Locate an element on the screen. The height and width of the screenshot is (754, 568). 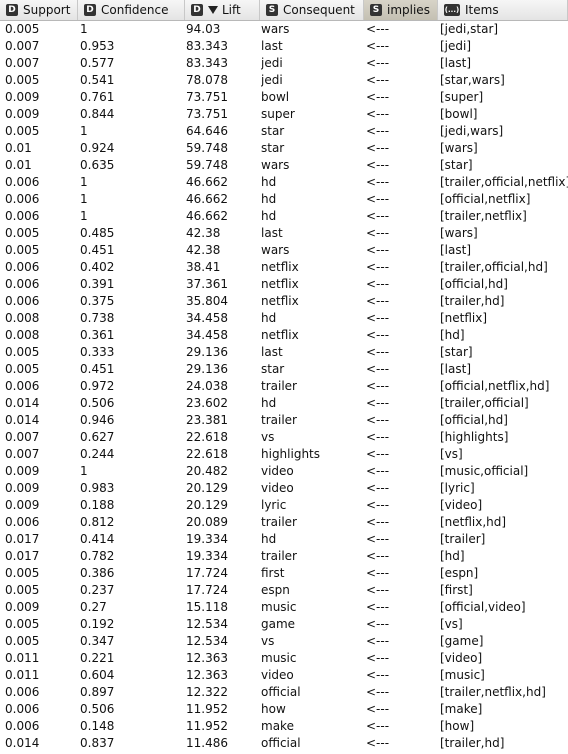
column-header-support: D Support is located at coordinates (39, 10).